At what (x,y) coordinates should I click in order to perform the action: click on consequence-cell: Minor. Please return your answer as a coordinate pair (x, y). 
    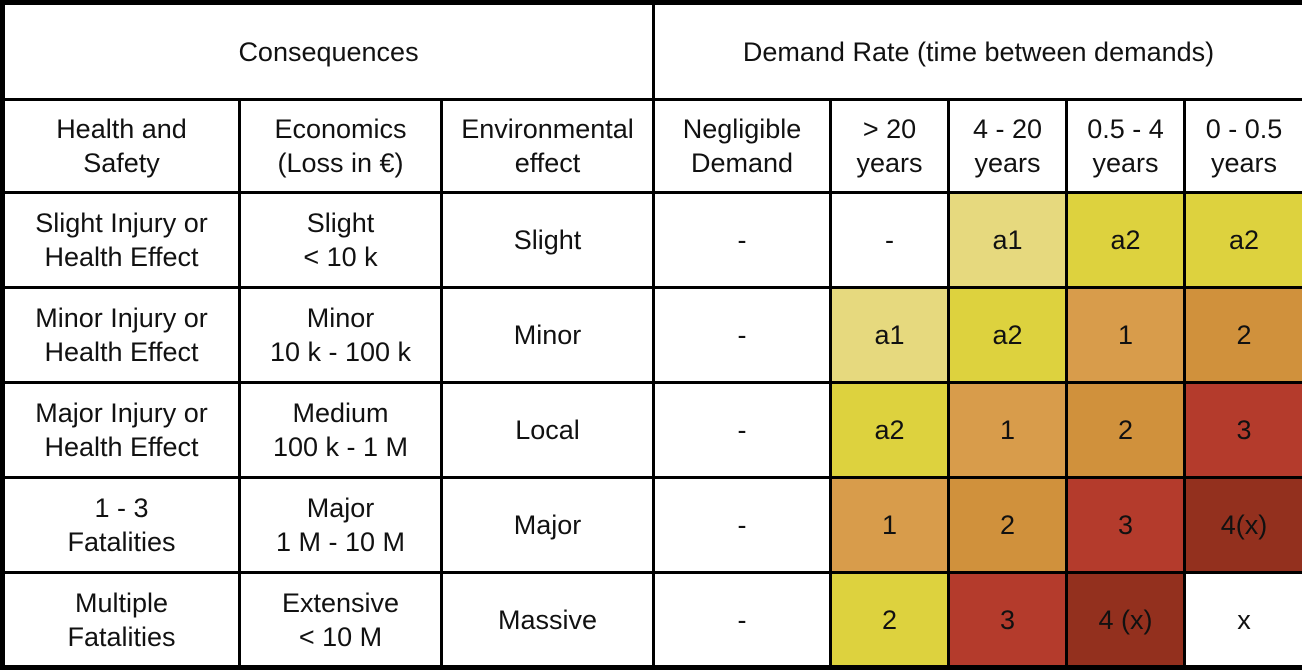
    Looking at the image, I should click on (548, 335).